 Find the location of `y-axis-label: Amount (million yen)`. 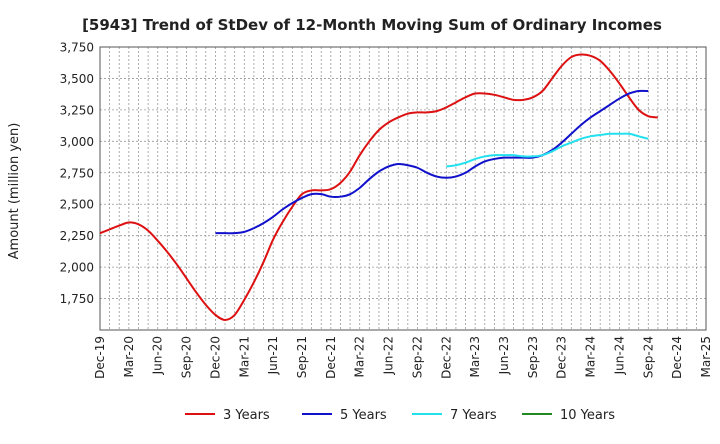

y-axis-label: Amount (million yen) is located at coordinates (14, 191).